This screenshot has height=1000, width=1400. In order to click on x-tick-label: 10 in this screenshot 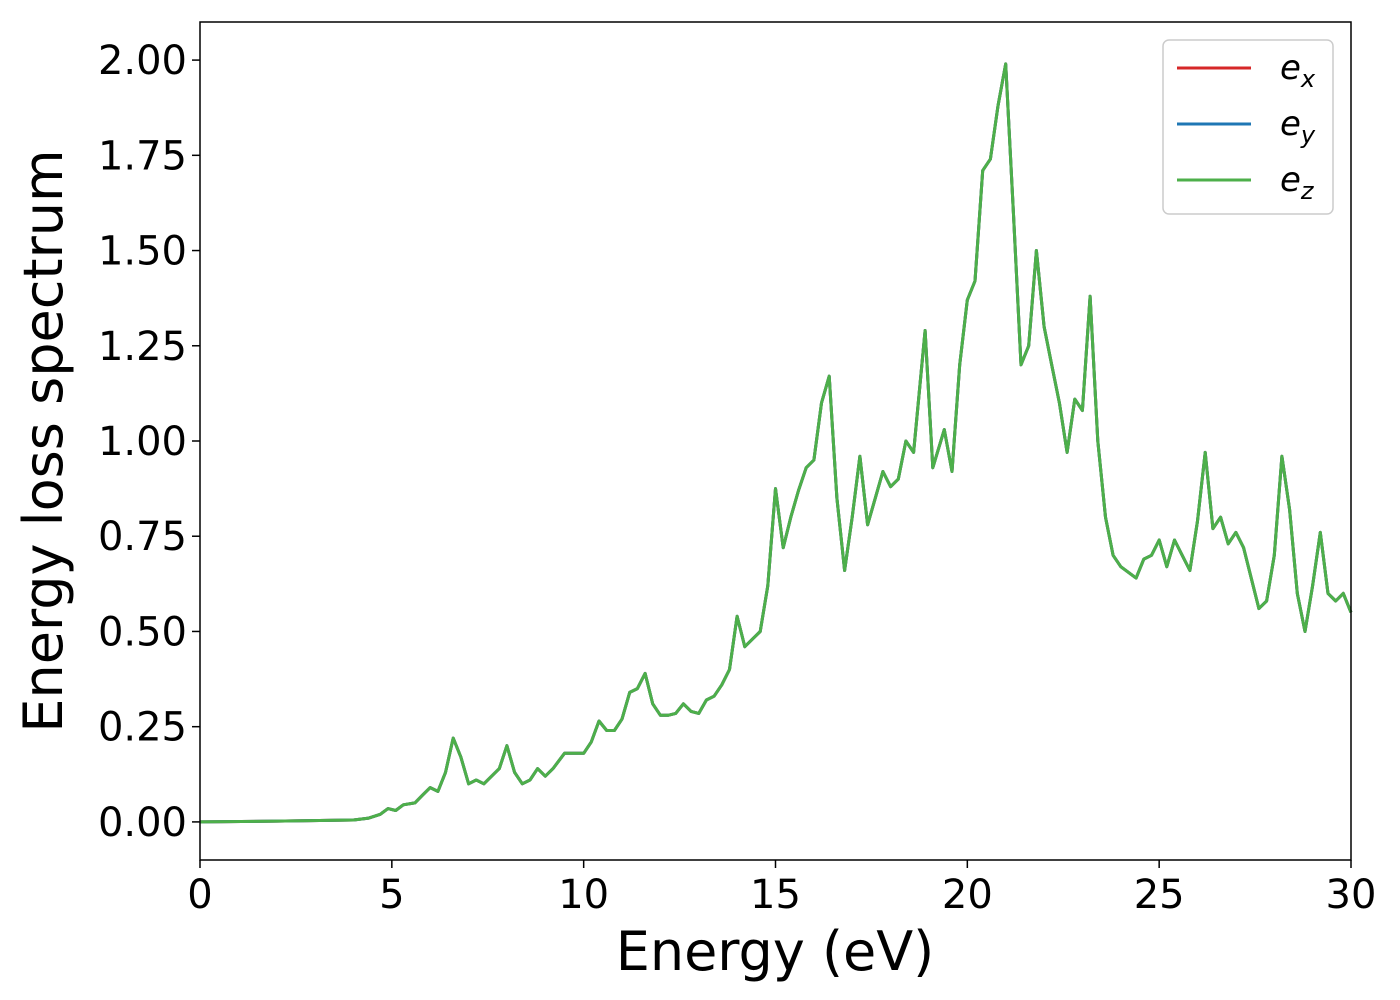, I will do `click(583, 895)`.